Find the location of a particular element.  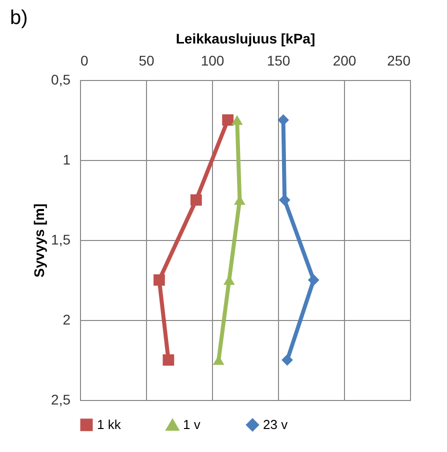

x-tick-label: 100 is located at coordinates (212, 60).